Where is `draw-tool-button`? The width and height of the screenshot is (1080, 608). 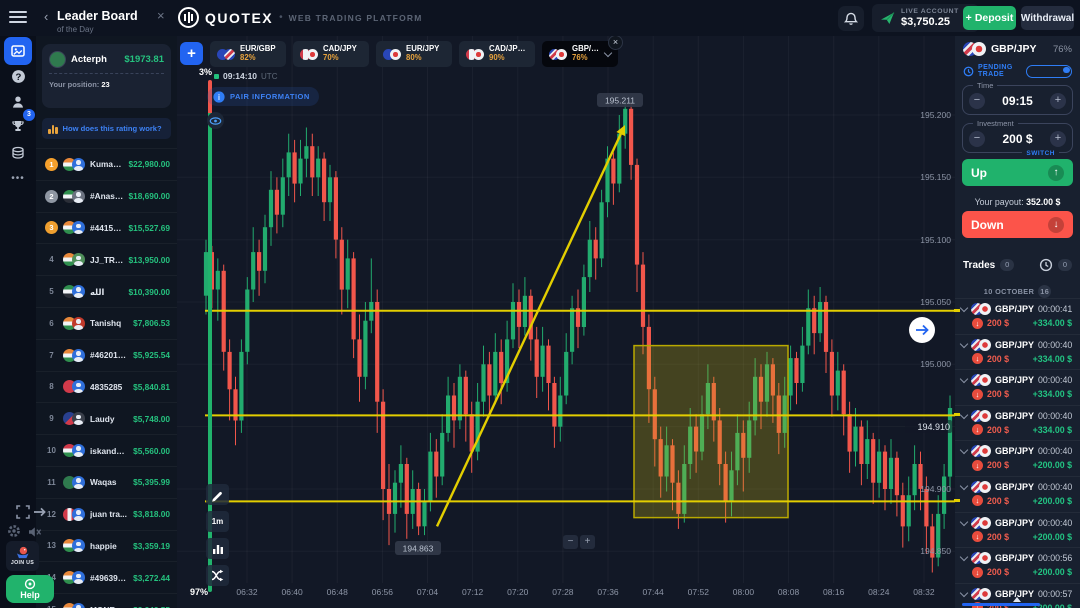
draw-tool-button is located at coordinates (217, 494).